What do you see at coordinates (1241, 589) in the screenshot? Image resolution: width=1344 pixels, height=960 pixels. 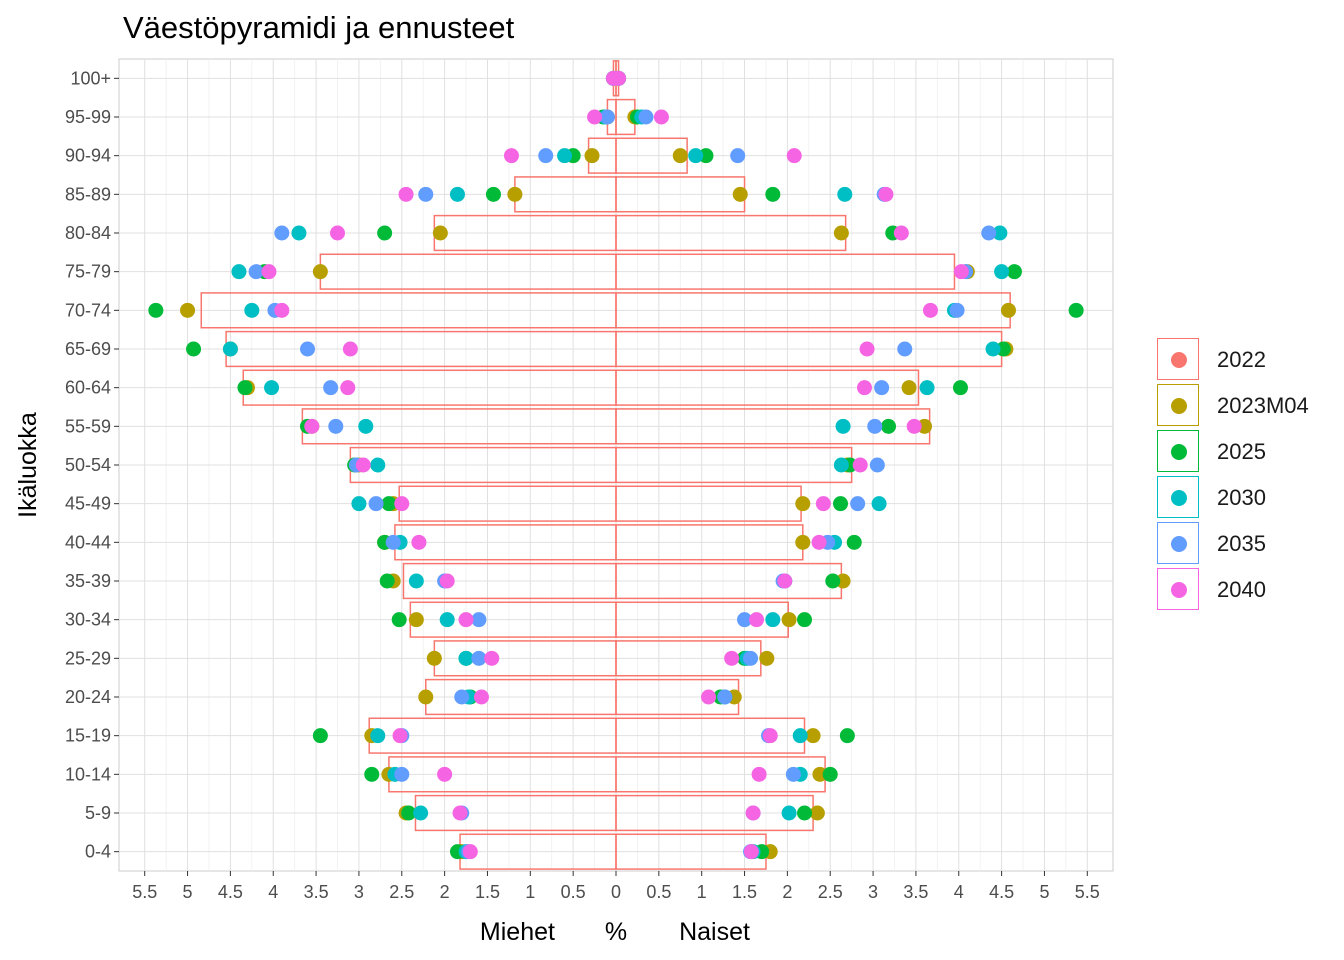 I see `legend-label: 2040` at bounding box center [1241, 589].